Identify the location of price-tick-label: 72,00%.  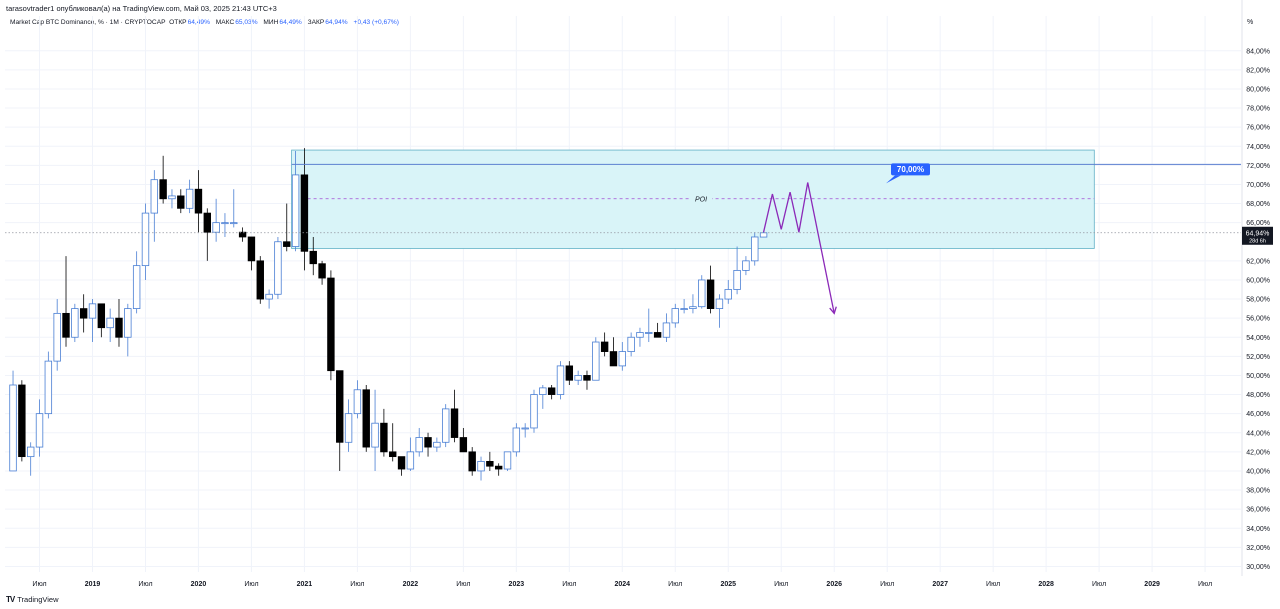
(1258, 166).